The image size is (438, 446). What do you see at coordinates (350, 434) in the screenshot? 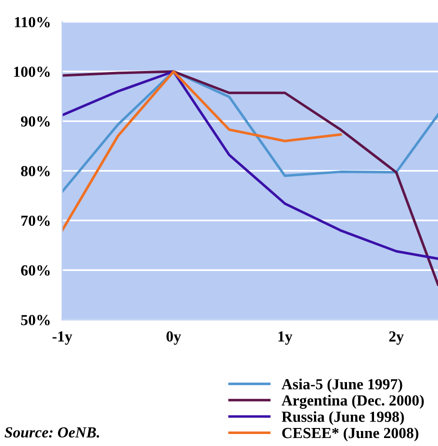
I see `legend-label: CESEE* (June 2008)` at bounding box center [350, 434].